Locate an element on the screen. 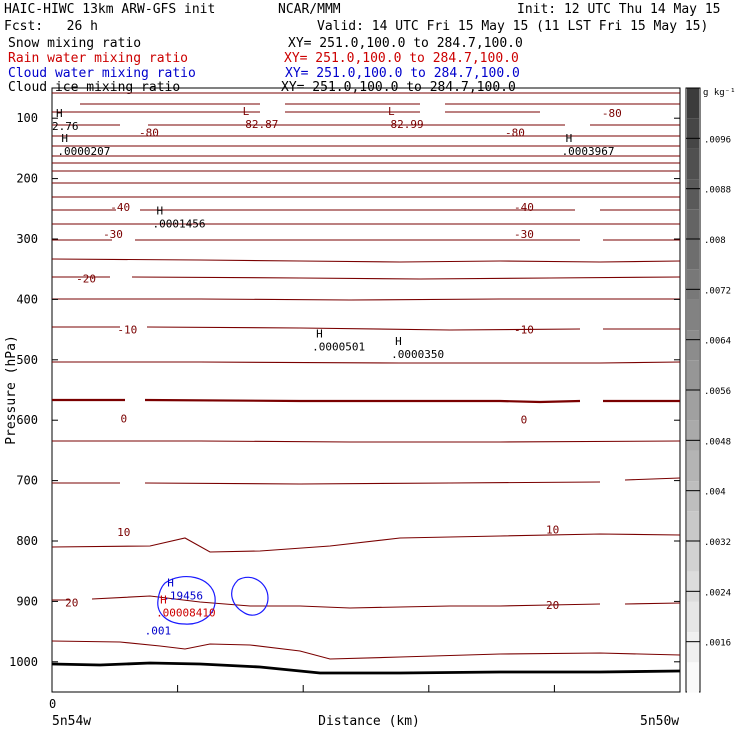  colorbar-tick-label: .0024 is located at coordinates (717, 593).